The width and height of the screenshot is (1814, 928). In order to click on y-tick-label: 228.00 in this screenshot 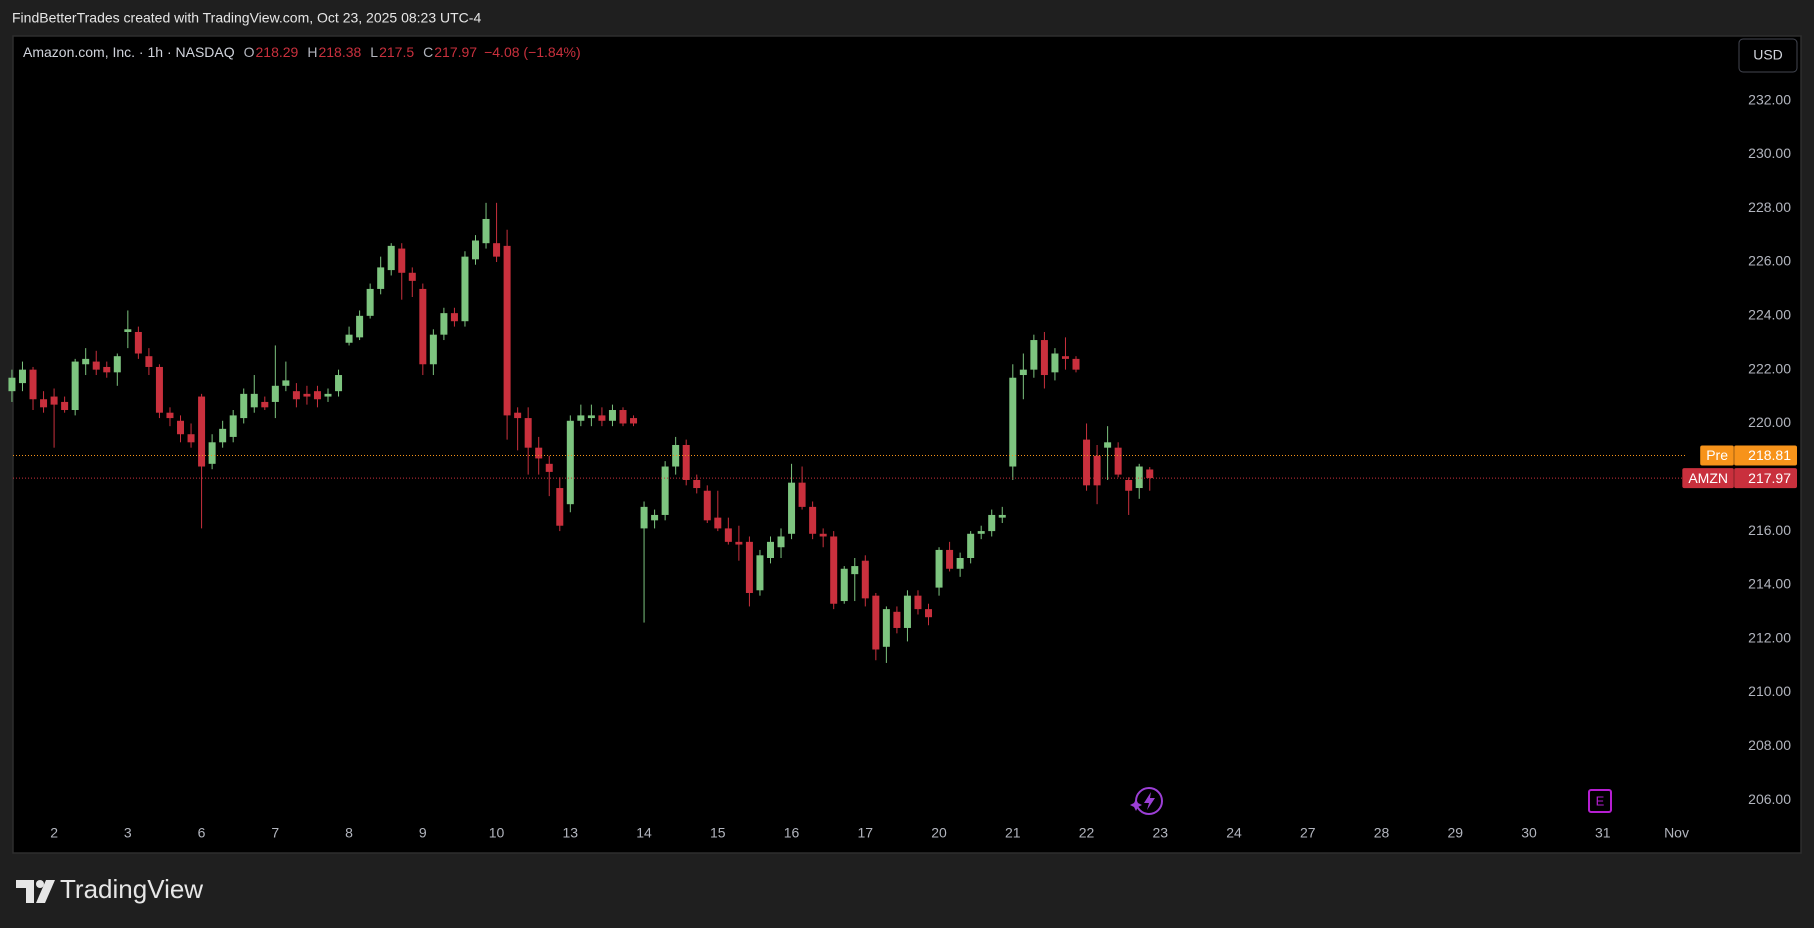, I will do `click(1769, 207)`.